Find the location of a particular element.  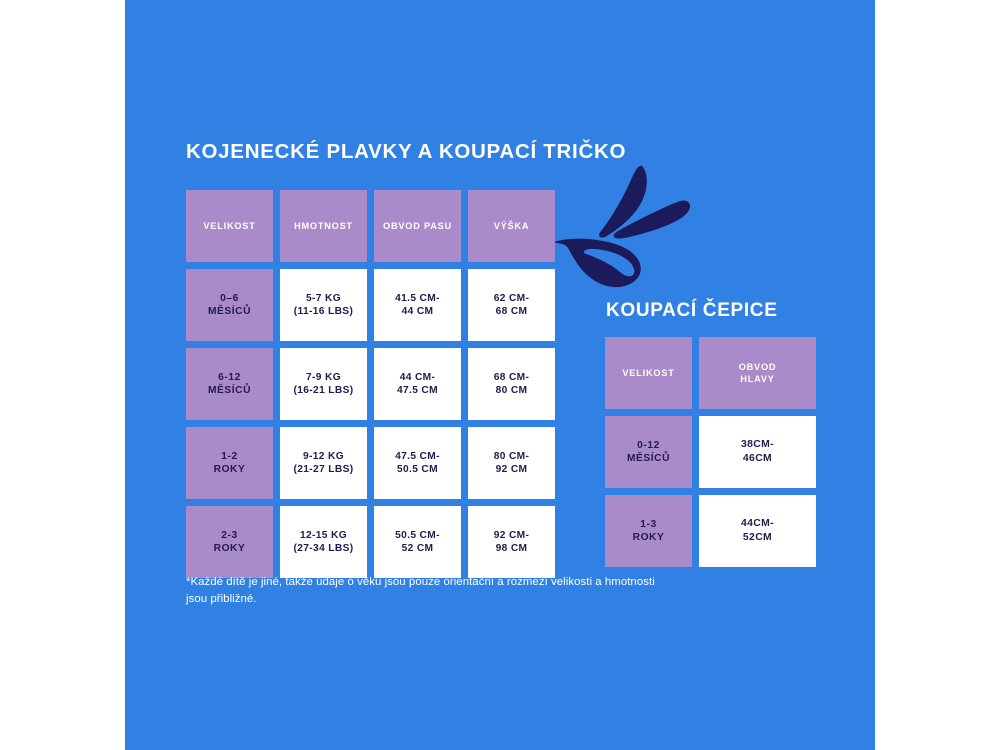

table-row: 0-12 MĚSÍCŮ is located at coordinates (648, 452).